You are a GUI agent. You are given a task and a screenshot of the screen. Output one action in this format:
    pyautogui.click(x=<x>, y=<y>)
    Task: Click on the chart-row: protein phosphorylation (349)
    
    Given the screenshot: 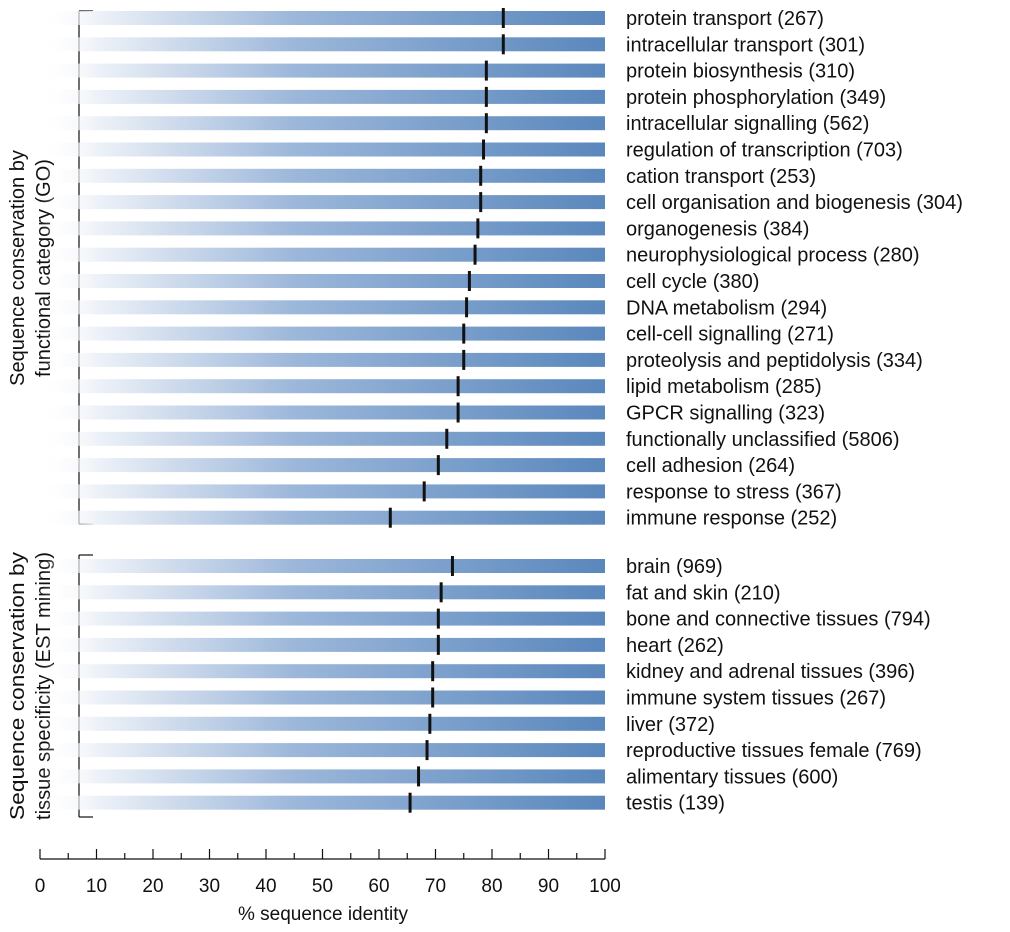 What is the action you would take?
    pyautogui.click(x=463, y=97)
    